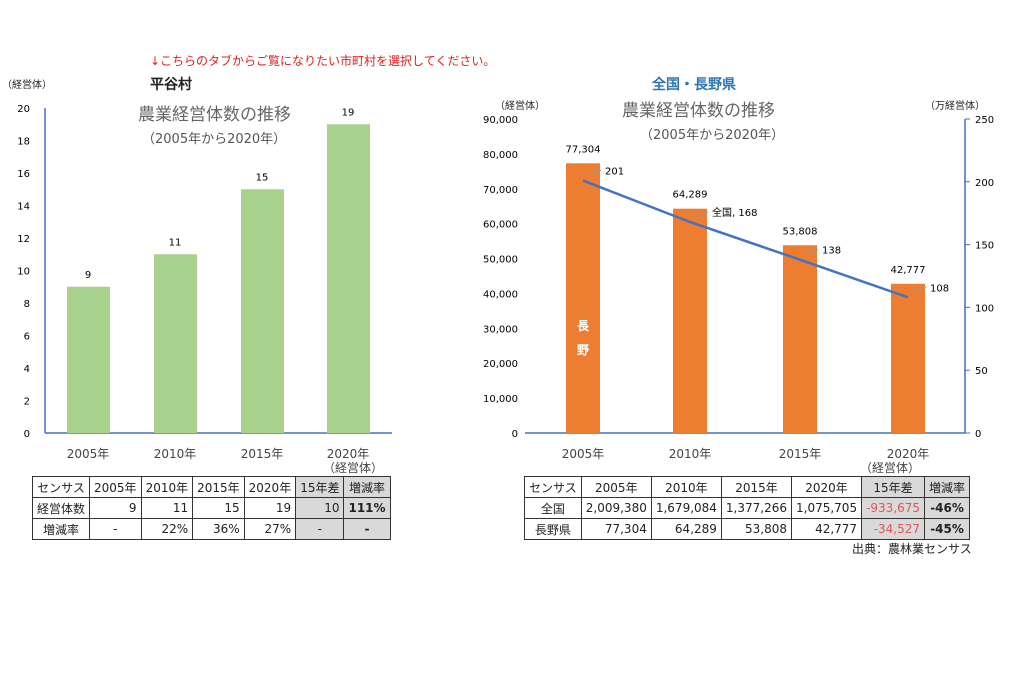  What do you see at coordinates (167, 529) in the screenshot?
I see `table-cell: 22%` at bounding box center [167, 529].